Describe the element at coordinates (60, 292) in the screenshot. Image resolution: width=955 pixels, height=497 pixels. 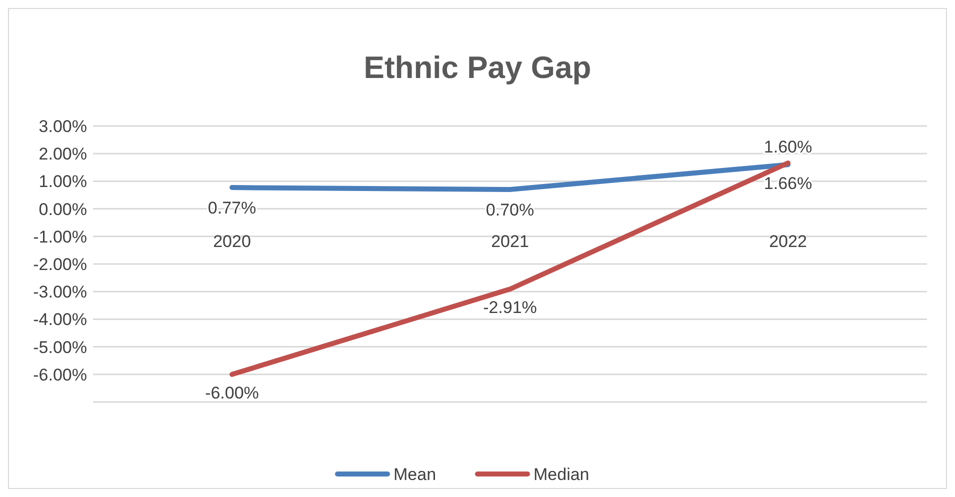
I see `y-tick-label: -3.00%` at that location.